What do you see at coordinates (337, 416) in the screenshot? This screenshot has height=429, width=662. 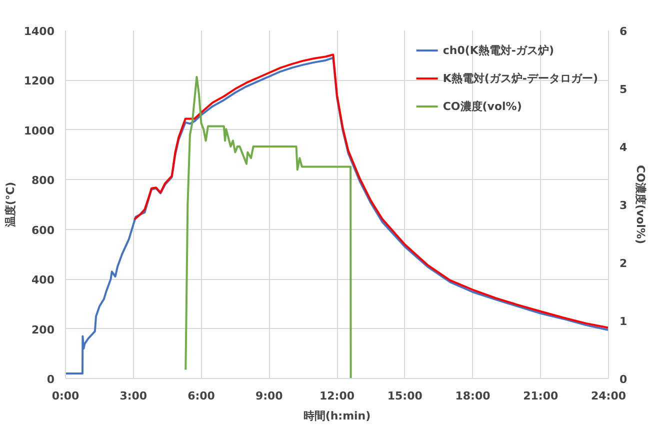 I see `x-axis-title: 時間(h:min)` at bounding box center [337, 416].